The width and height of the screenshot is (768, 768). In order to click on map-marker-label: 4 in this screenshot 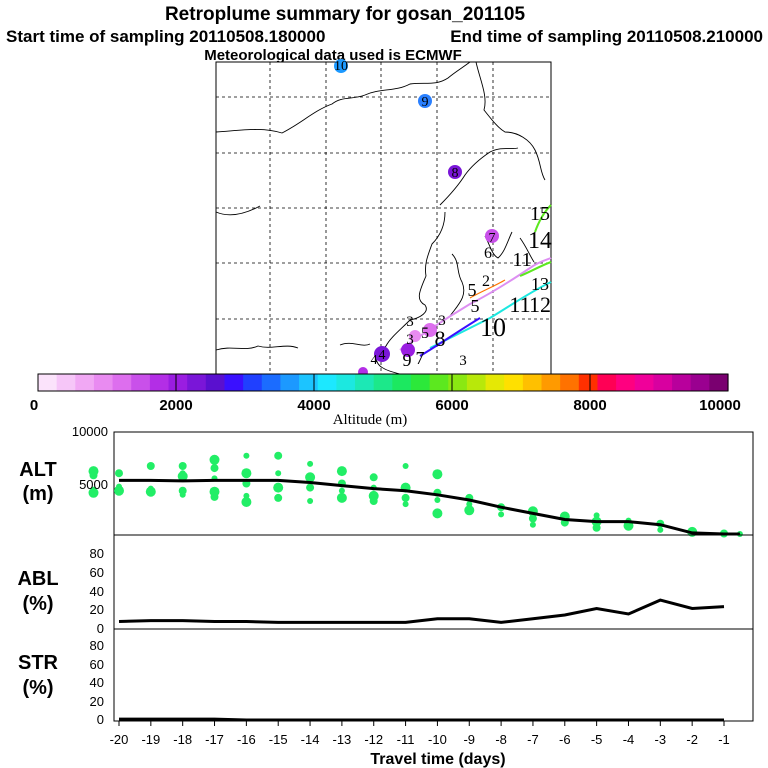, I will do `click(382, 355)`.